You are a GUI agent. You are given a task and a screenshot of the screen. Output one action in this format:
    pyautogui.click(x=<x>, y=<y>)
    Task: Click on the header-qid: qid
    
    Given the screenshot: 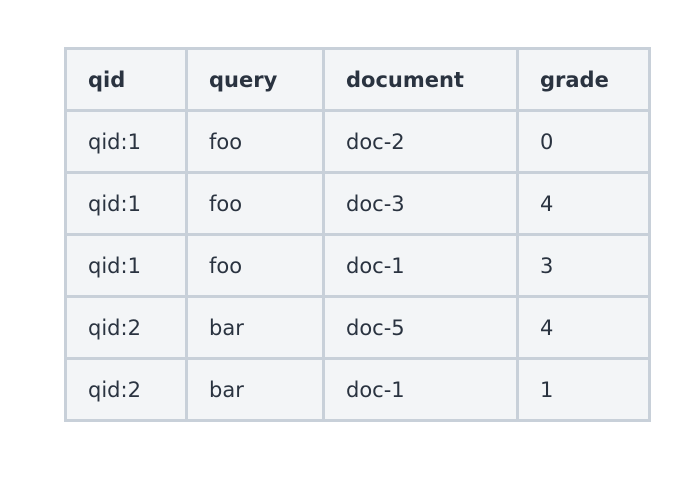 What is the action you would take?
    pyautogui.click(x=126, y=79)
    